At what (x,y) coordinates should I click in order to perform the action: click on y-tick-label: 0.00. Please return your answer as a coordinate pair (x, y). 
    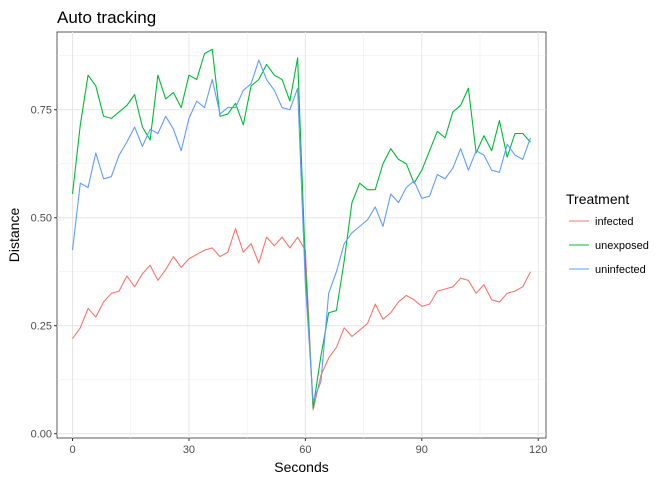
    Looking at the image, I should click on (41, 435).